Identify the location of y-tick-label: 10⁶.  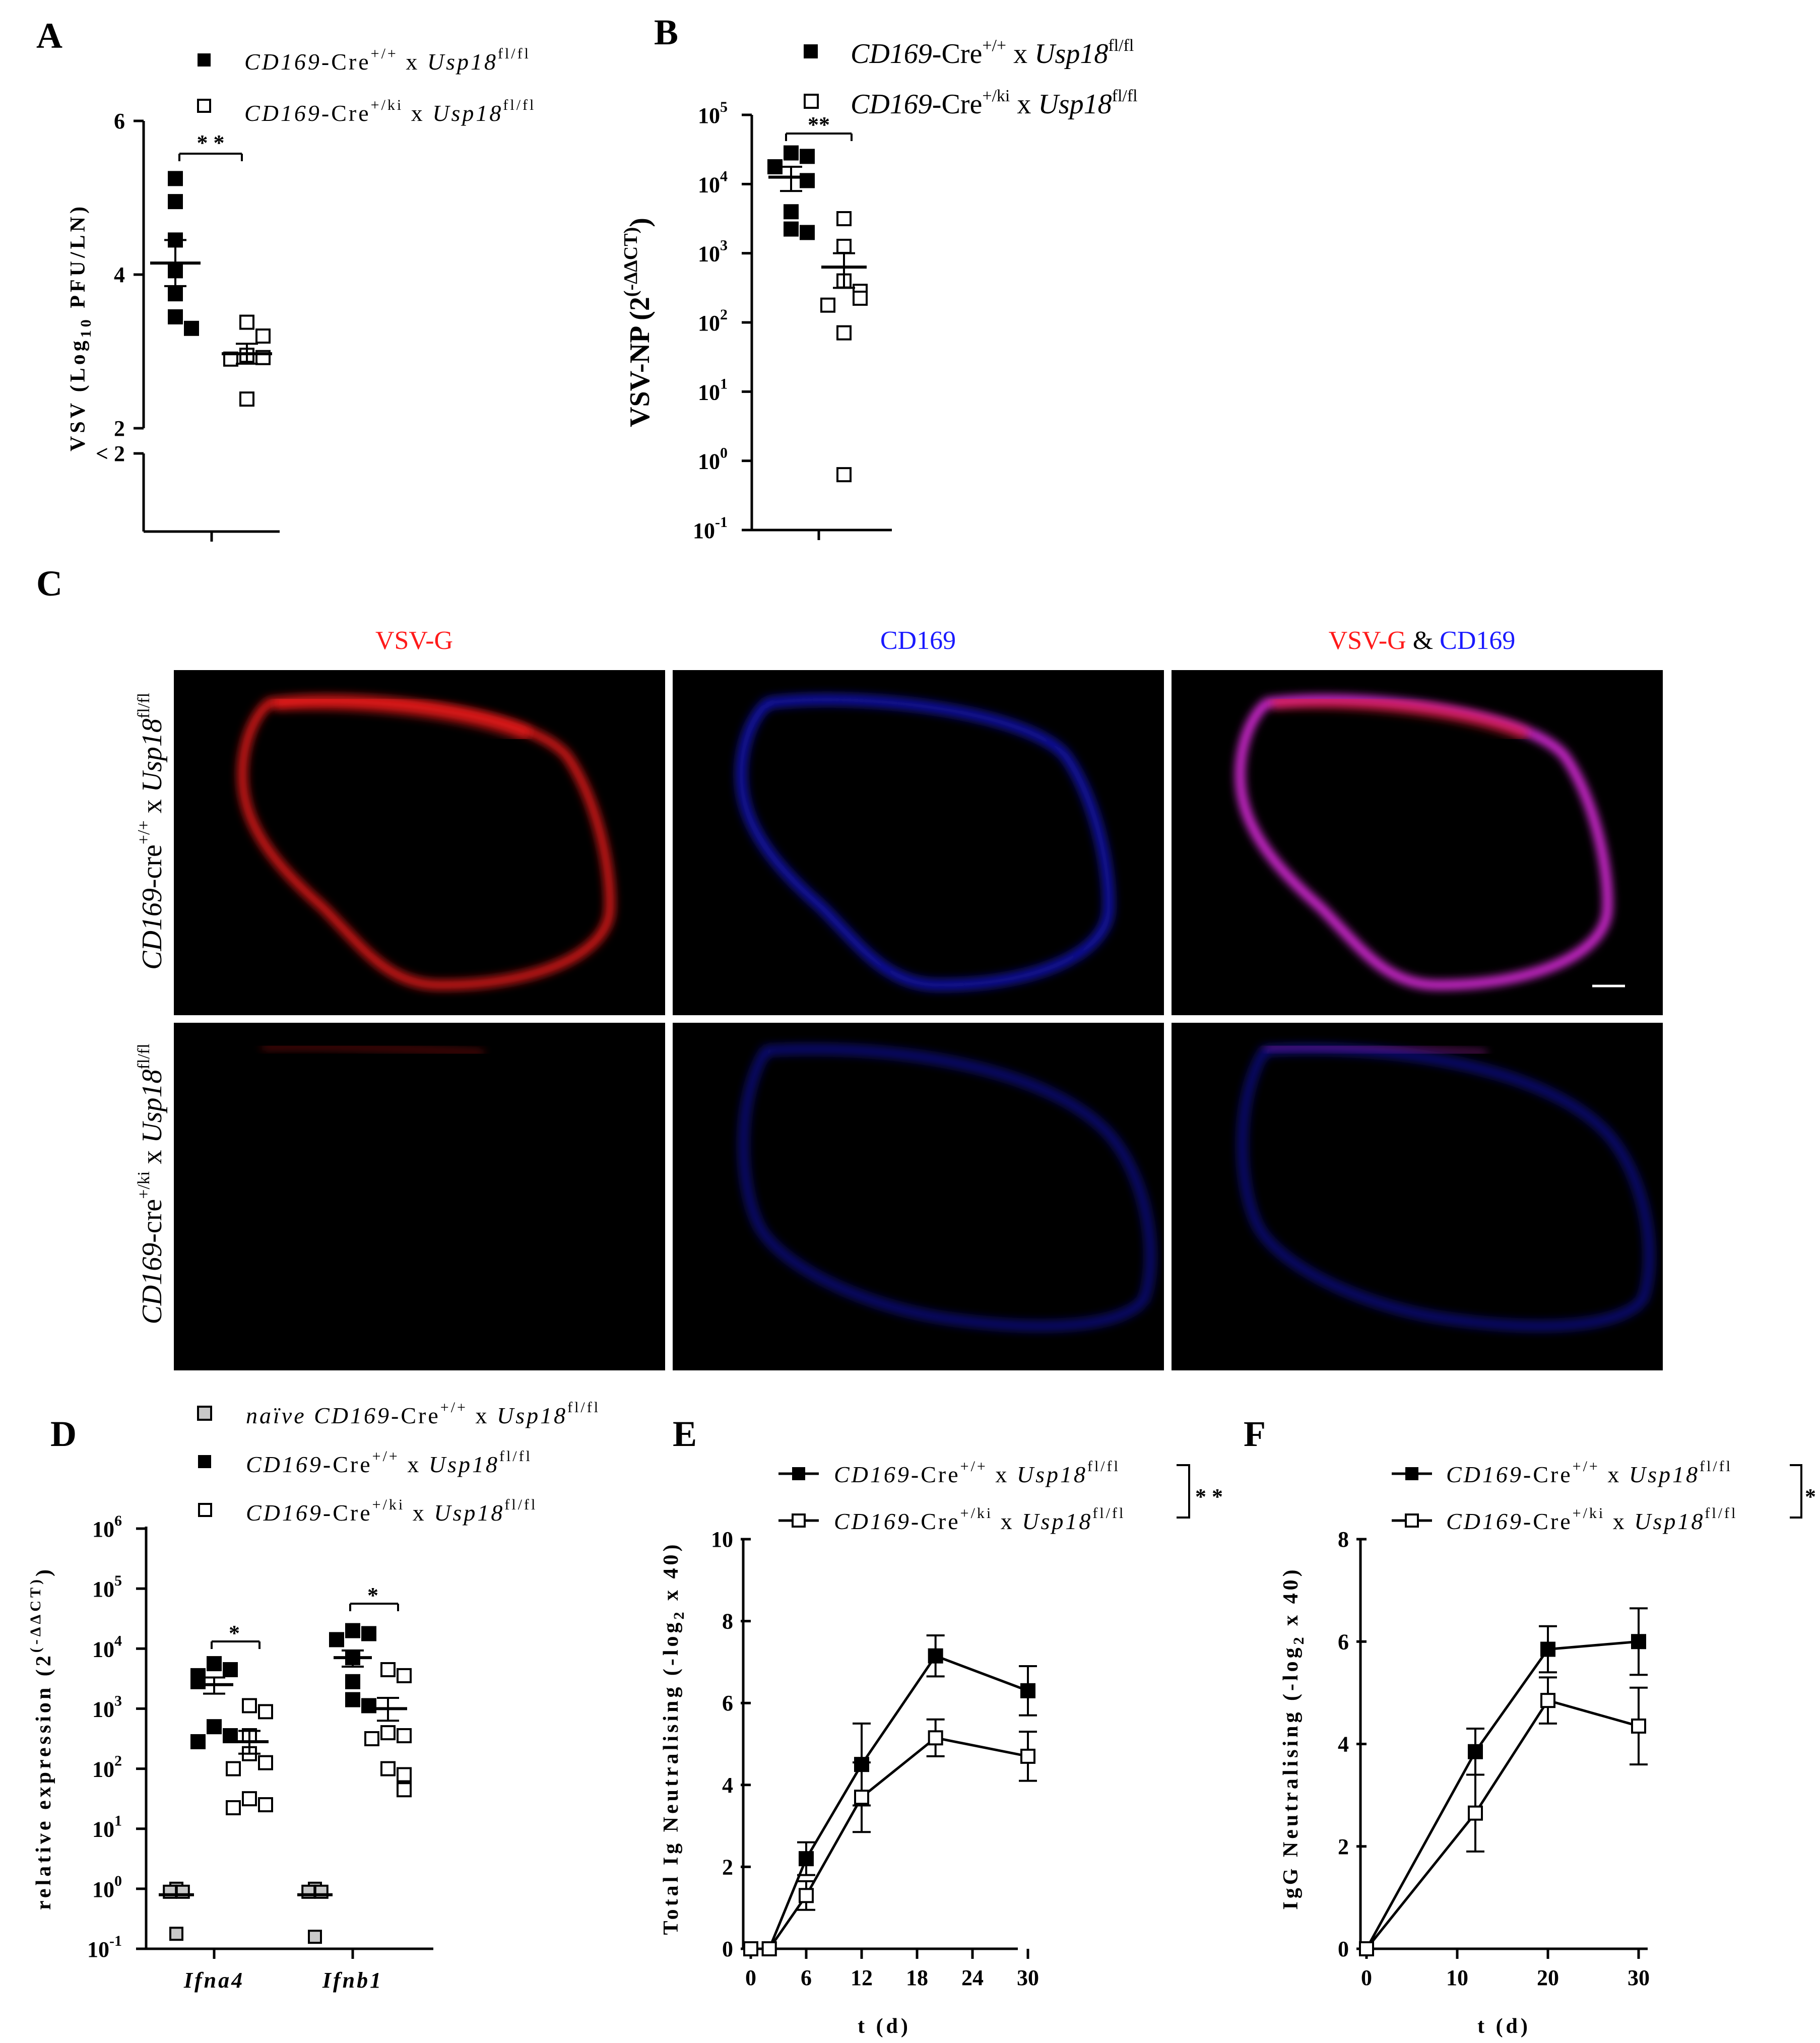
(107, 1527).